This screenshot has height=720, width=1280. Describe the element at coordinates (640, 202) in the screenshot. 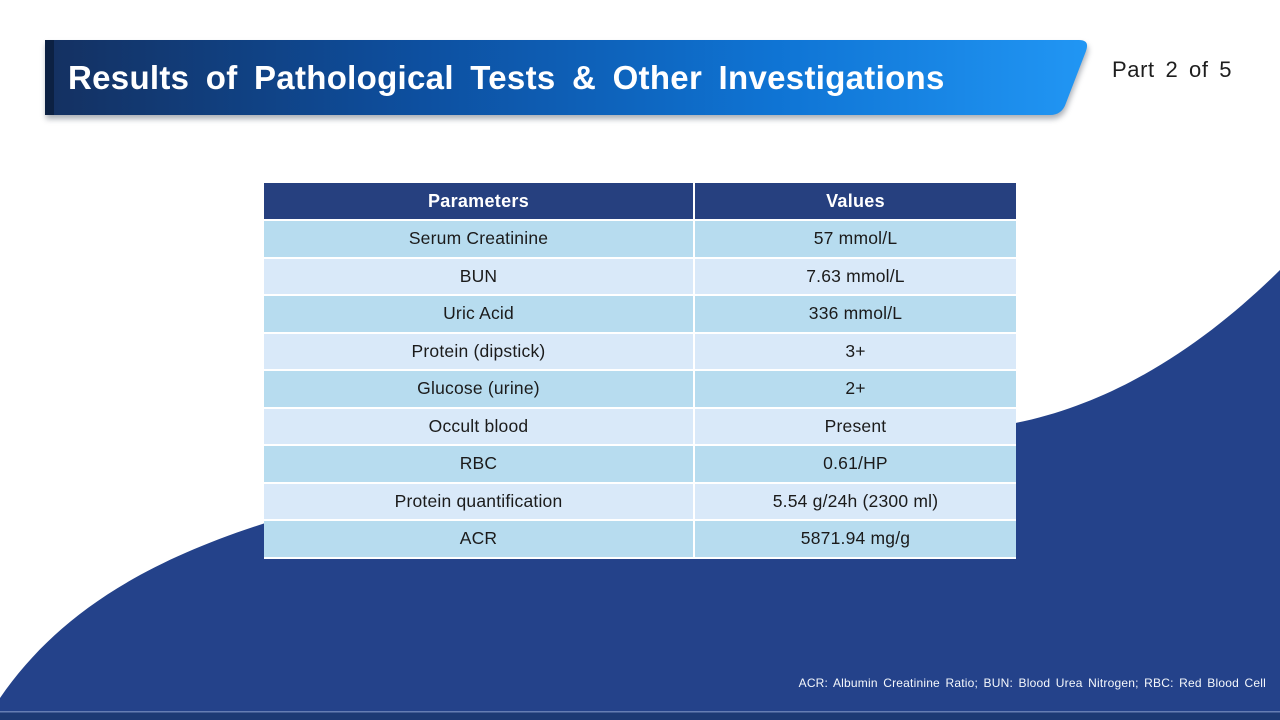

I see `table-header-row: Parameters Values` at that location.